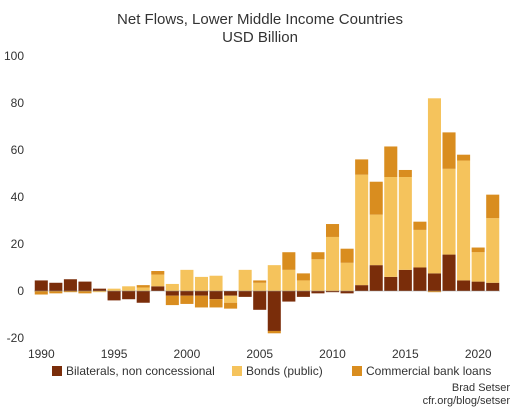 The width and height of the screenshot is (520, 410). What do you see at coordinates (18, 244) in the screenshot?
I see `y-tick-label: 20` at bounding box center [18, 244].